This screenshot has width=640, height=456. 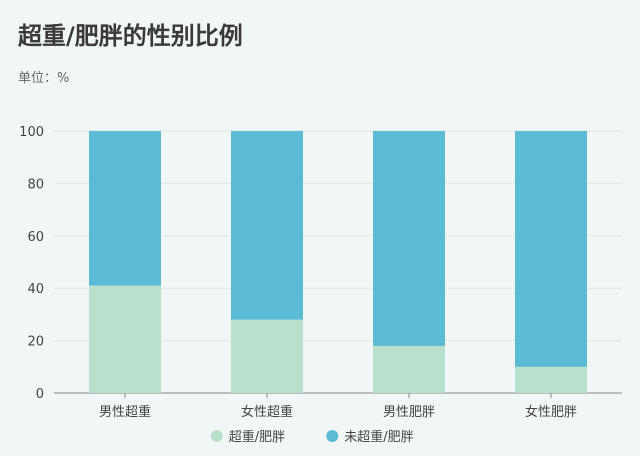 I want to click on legend-label: 未超重/肥胖, so click(x=378, y=437).